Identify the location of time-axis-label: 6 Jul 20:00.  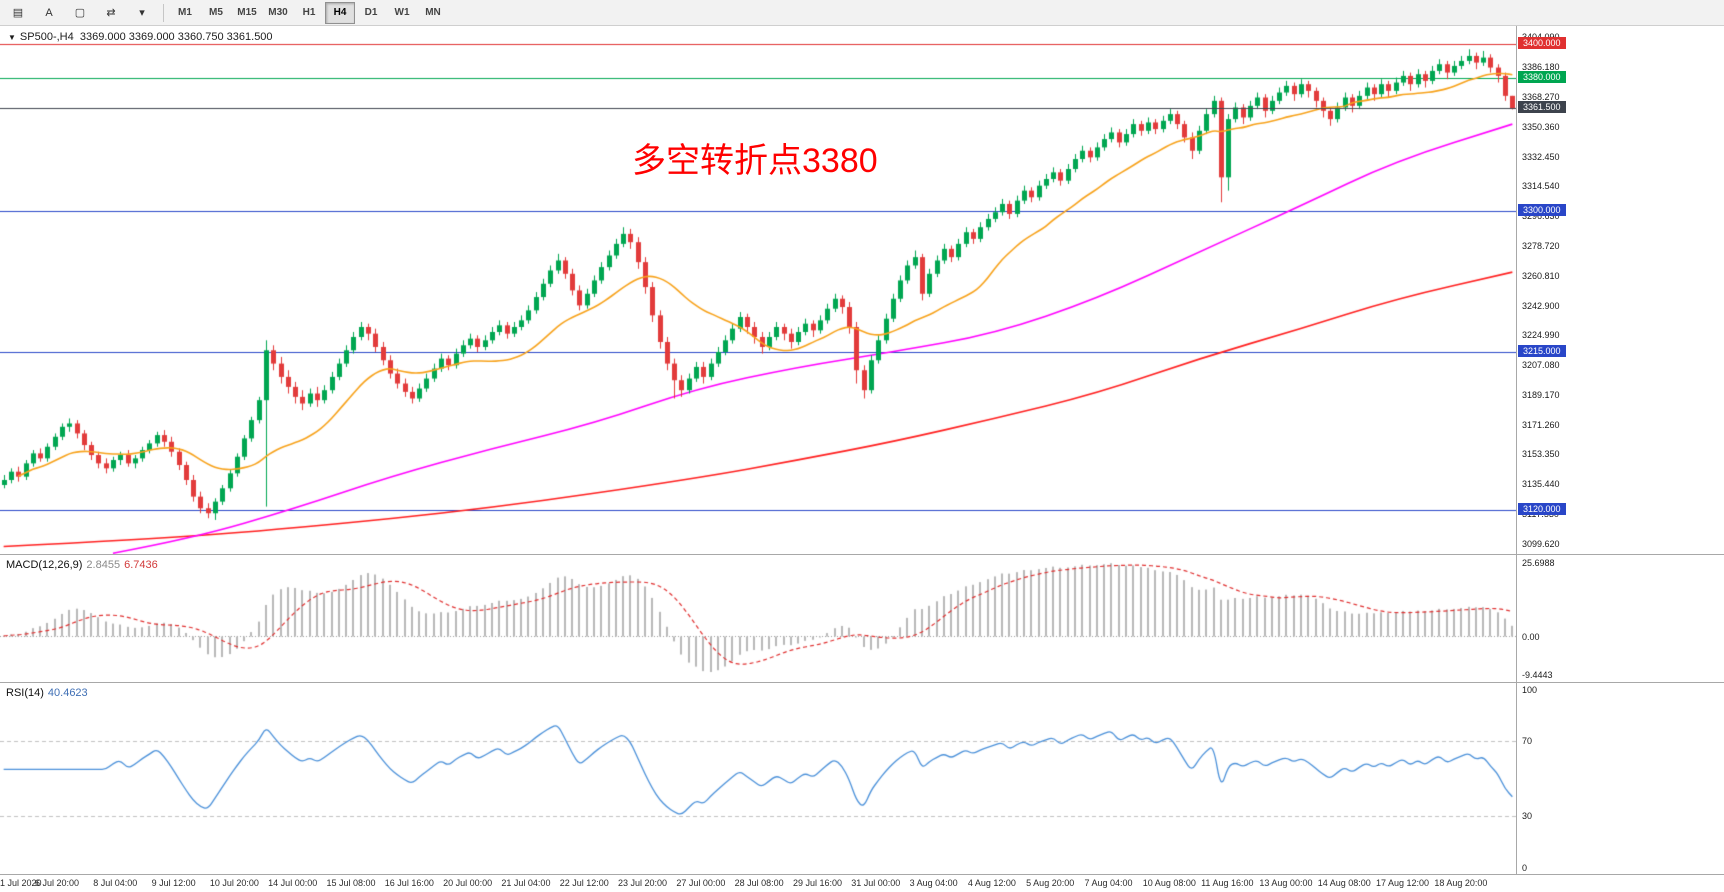
(56, 883).